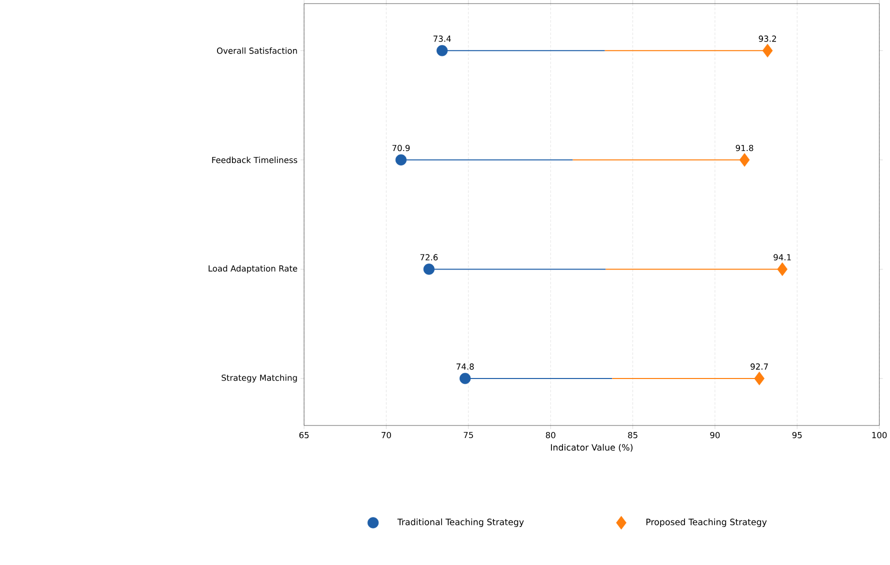 This screenshot has width=890, height=565. What do you see at coordinates (256, 50) in the screenshot?
I see `y-tick-label: Overall Satisfaction` at bounding box center [256, 50].